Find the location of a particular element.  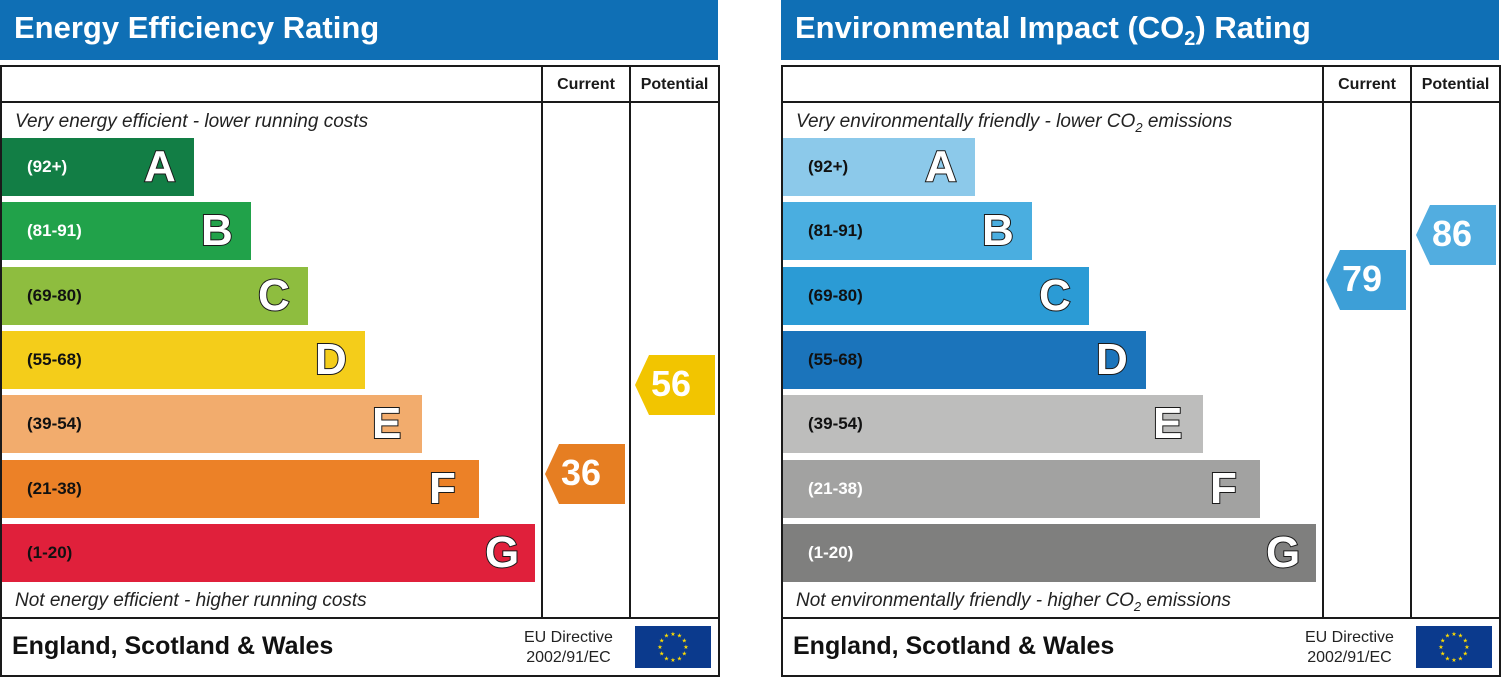

band-letter: A is located at coordinates (941, 166).